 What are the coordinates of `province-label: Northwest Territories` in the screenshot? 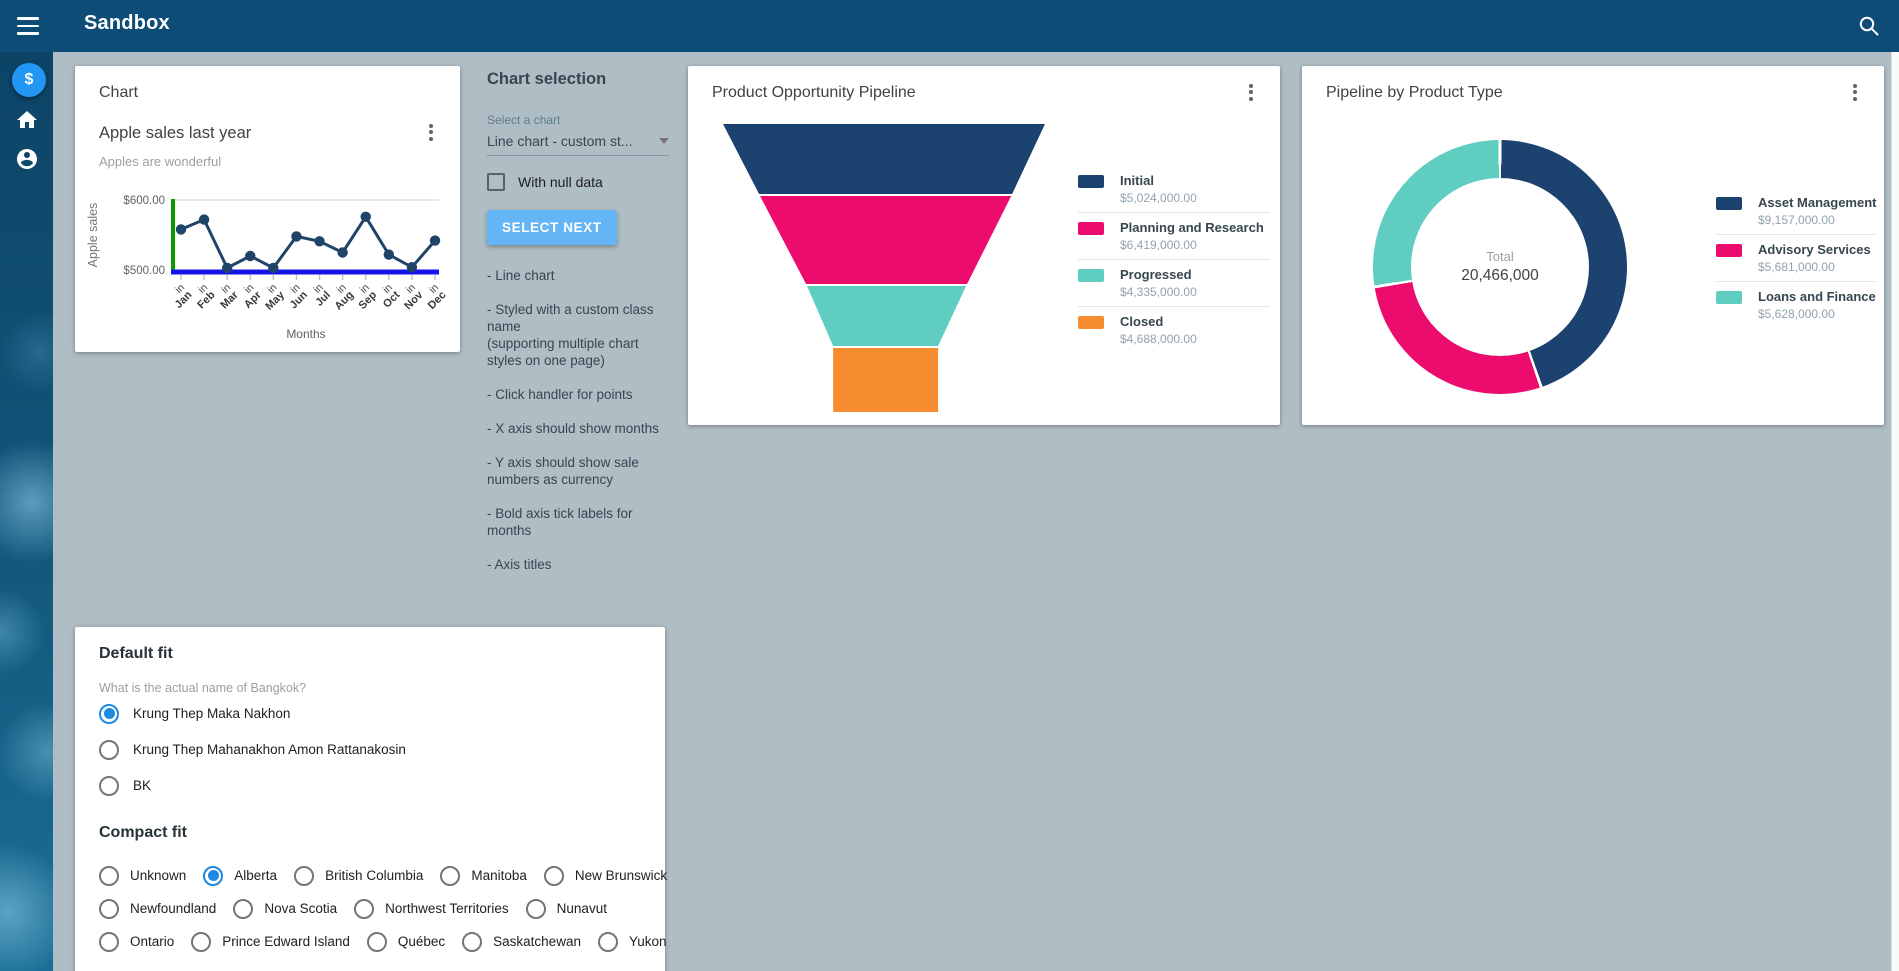 It's located at (447, 908).